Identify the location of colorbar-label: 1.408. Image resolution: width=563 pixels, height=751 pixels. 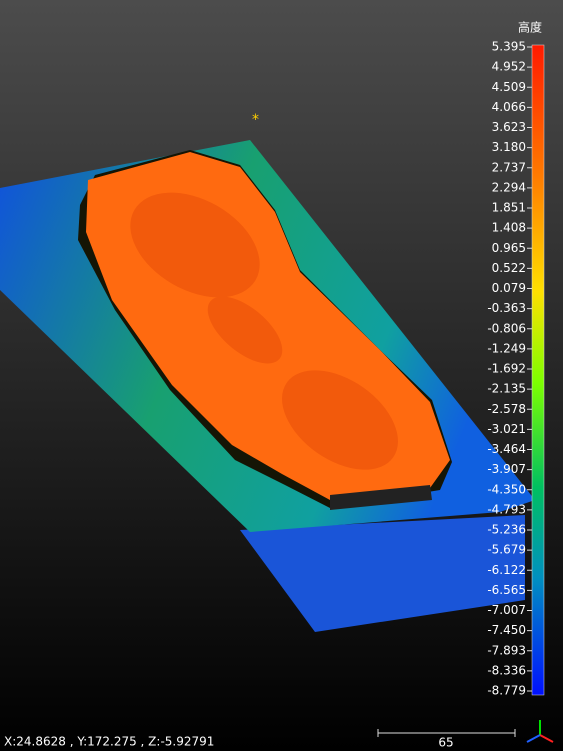
(509, 228).